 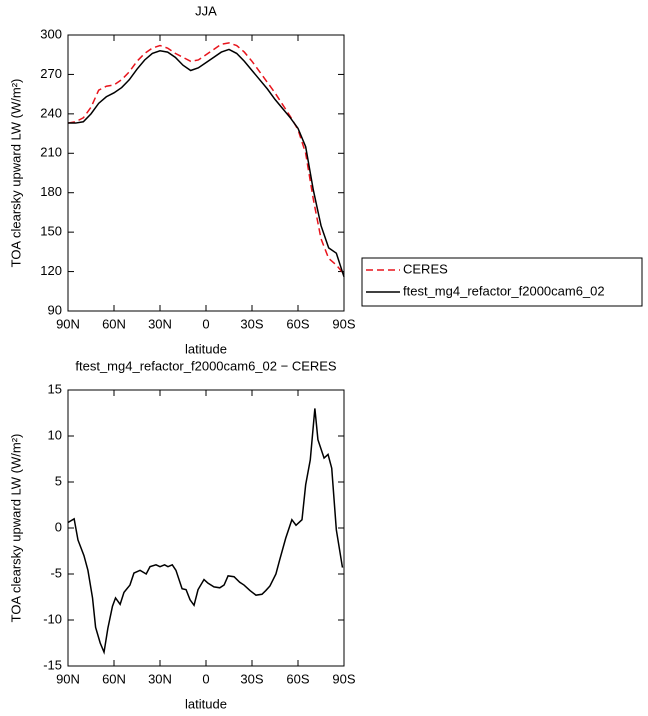 What do you see at coordinates (502, 282) in the screenshot?
I see `legend-box` at bounding box center [502, 282].